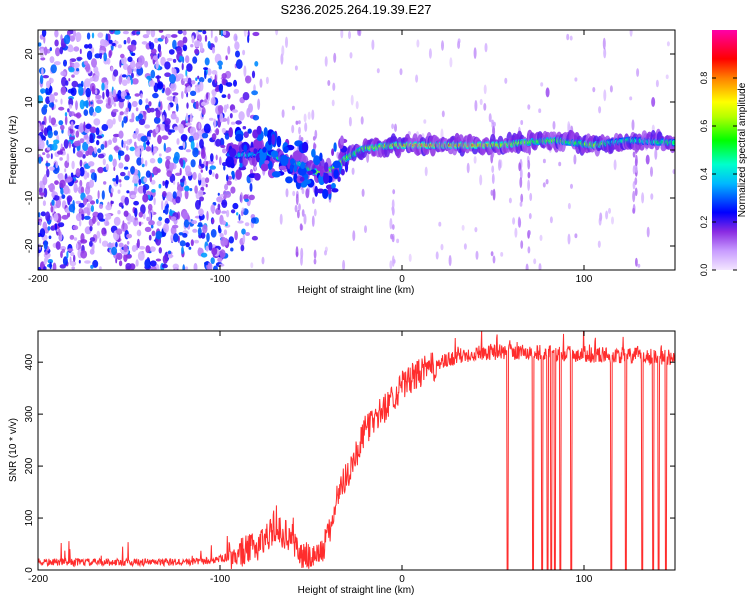 The width and height of the screenshot is (750, 600). Describe the element at coordinates (13, 450) in the screenshot. I see `snr-y-label: SNR (10 * v/v)` at that location.